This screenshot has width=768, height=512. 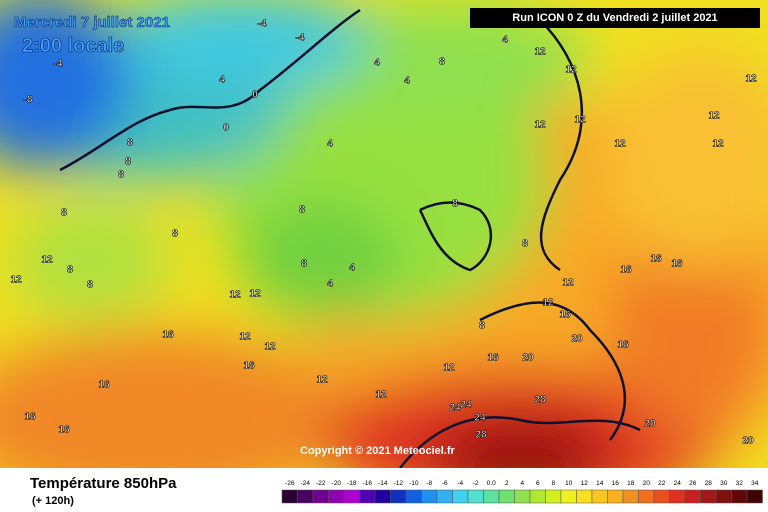 I want to click on date-title: Mercredi 7 juillet 2021, so click(x=92, y=22).